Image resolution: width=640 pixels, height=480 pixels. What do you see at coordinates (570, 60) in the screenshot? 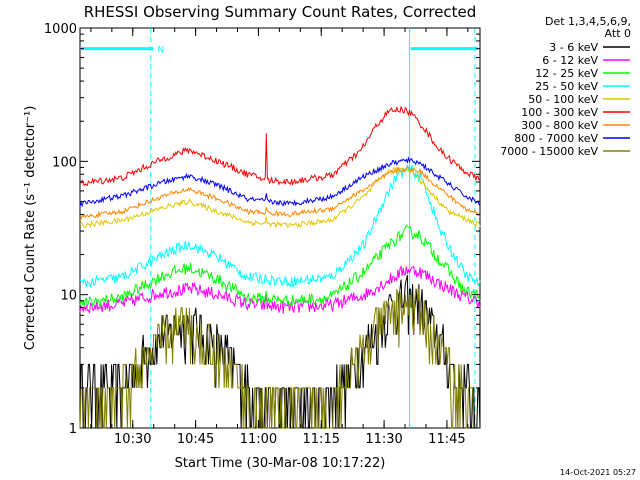
I see `legend-label-1: 6 - 12 keV` at bounding box center [570, 60].